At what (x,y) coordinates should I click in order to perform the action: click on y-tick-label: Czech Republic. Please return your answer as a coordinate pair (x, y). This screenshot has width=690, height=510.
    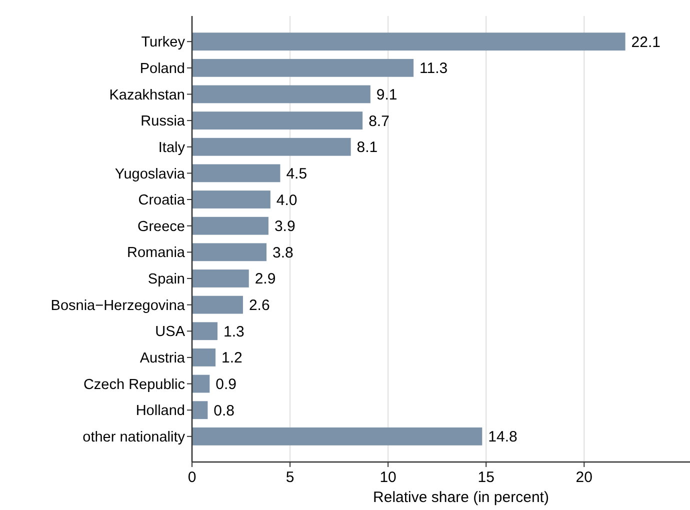
    Looking at the image, I should click on (134, 384).